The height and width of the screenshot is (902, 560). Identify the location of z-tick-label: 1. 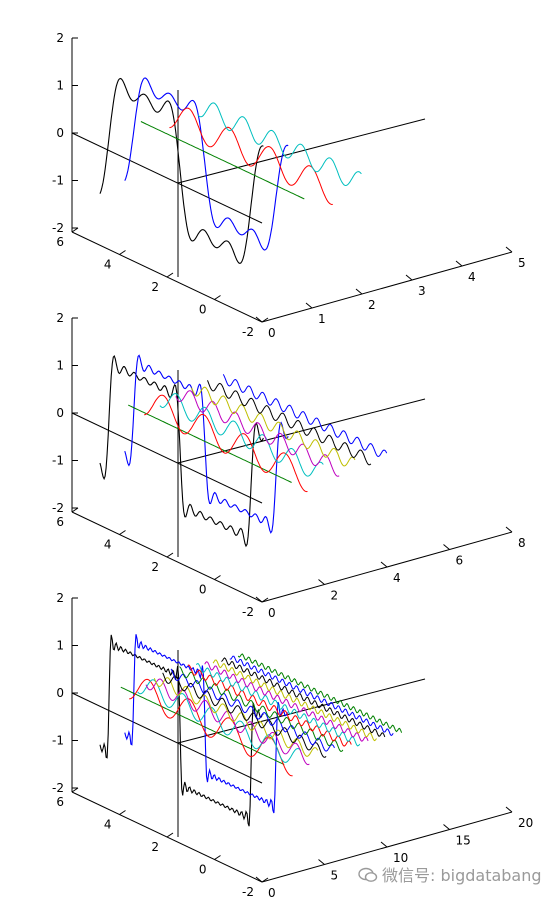
(322, 319).